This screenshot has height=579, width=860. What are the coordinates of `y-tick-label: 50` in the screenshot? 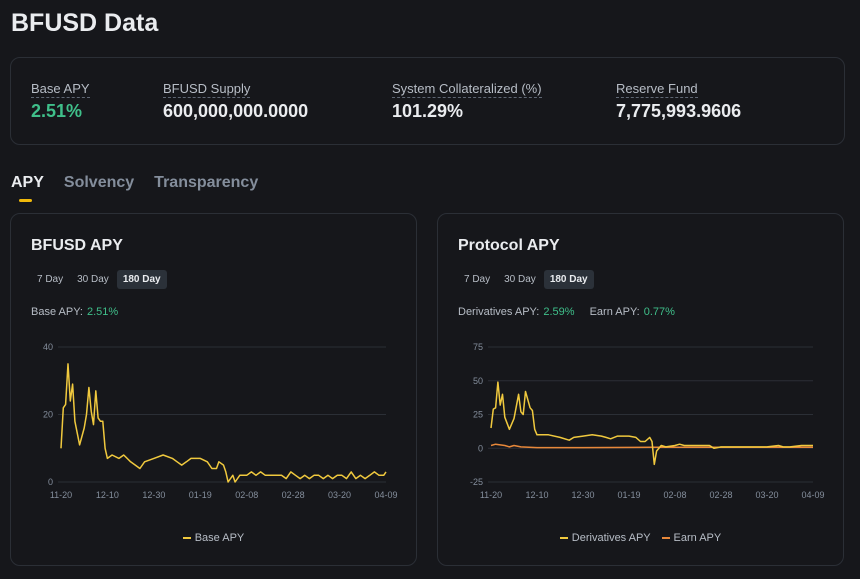 It's located at (478, 381).